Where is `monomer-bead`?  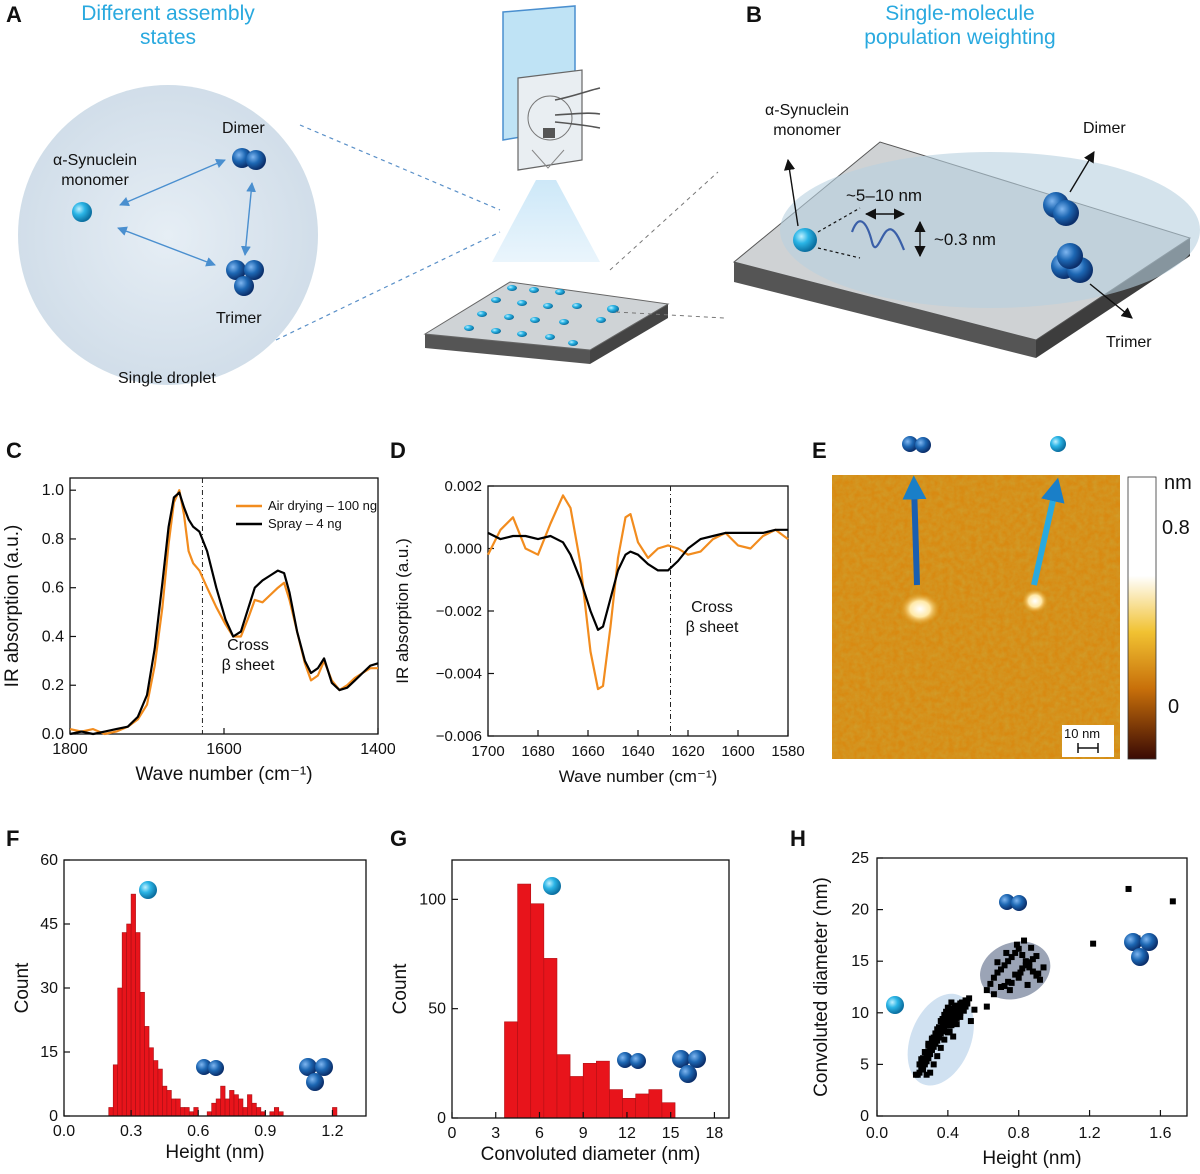 monomer-bead is located at coordinates (82, 212).